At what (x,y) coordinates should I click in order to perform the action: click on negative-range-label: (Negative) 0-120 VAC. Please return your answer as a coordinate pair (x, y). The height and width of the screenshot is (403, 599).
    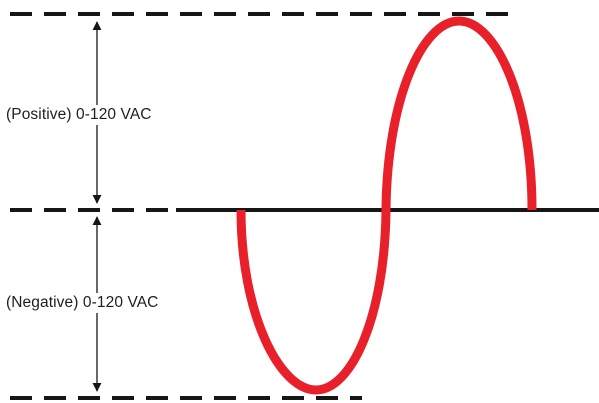
    Looking at the image, I should click on (82, 303).